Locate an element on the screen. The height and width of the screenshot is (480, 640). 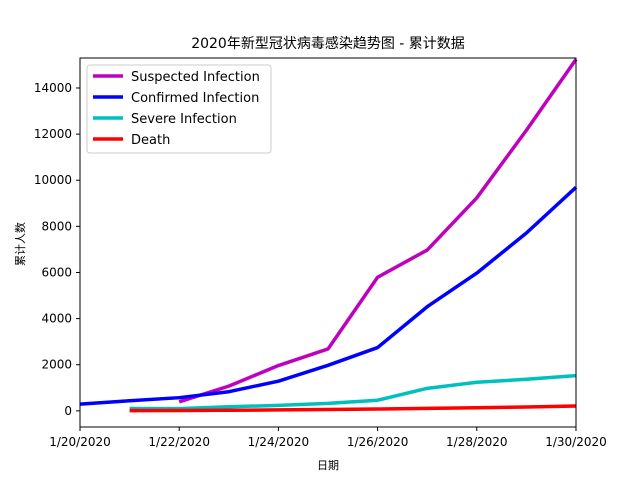
y-tick-label-5: 10000 is located at coordinates (53, 180).